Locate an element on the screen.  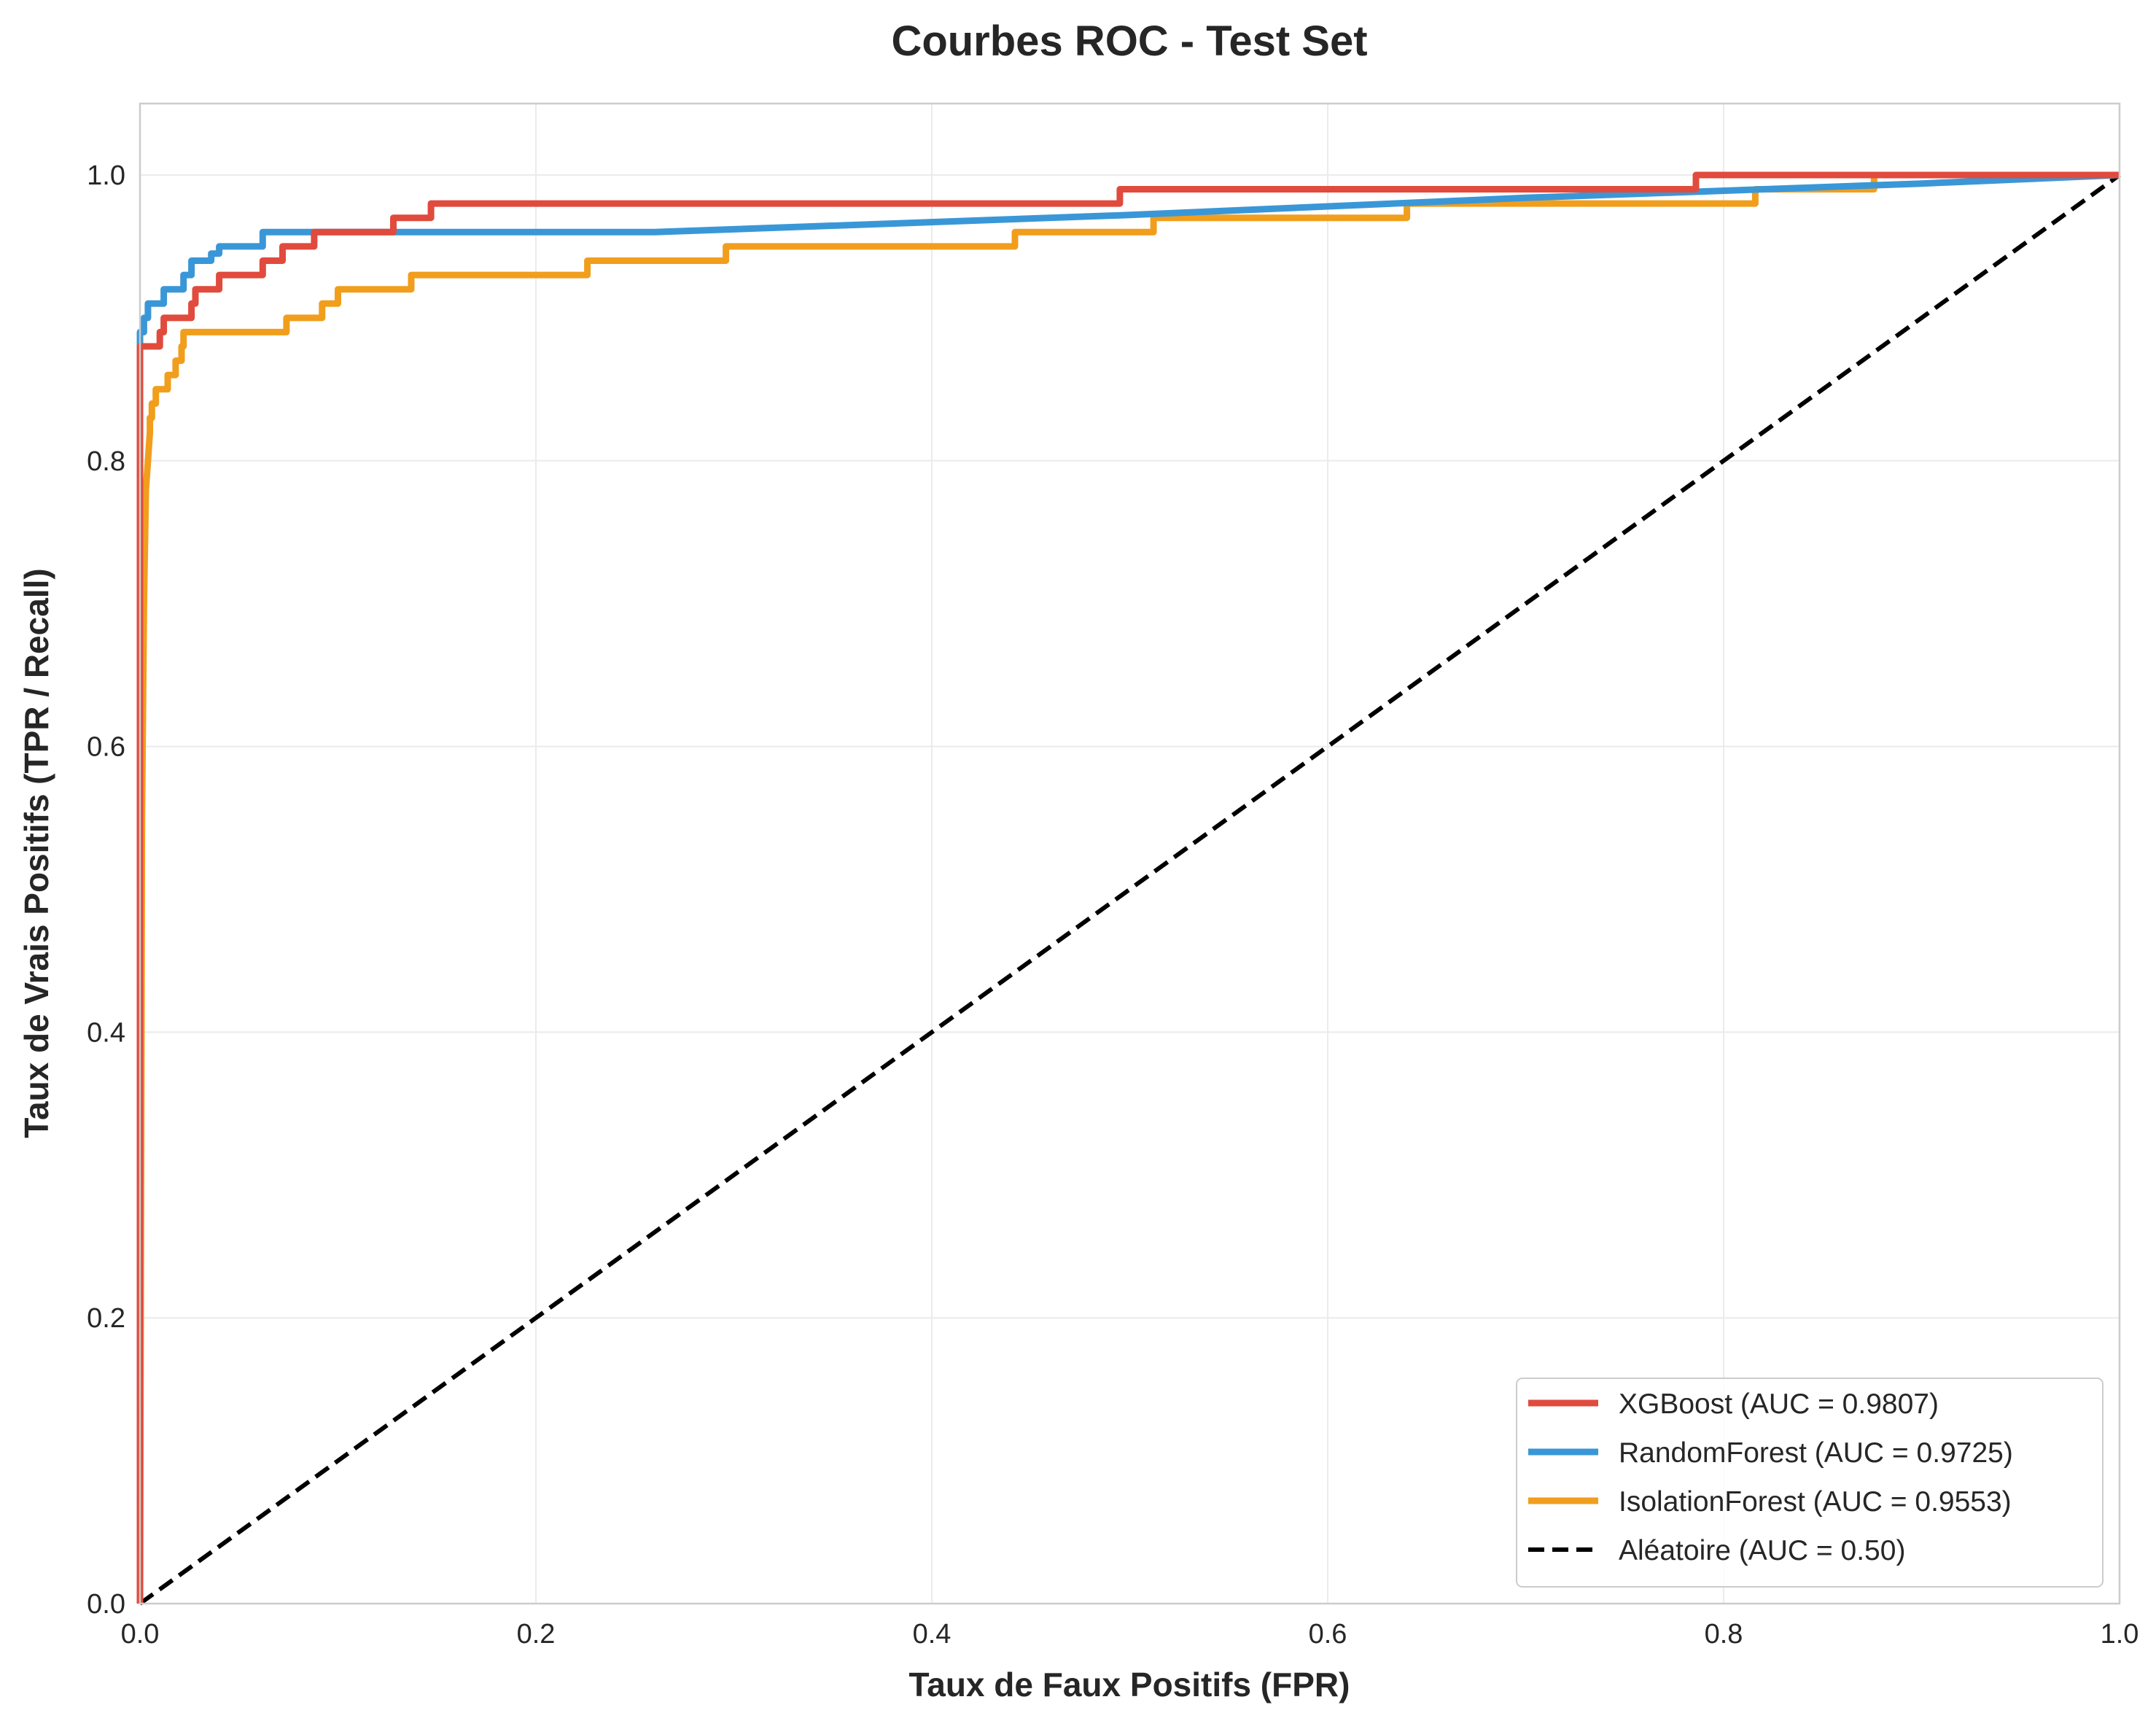
x-tick-label: 0.8 is located at coordinates (1724, 1634).